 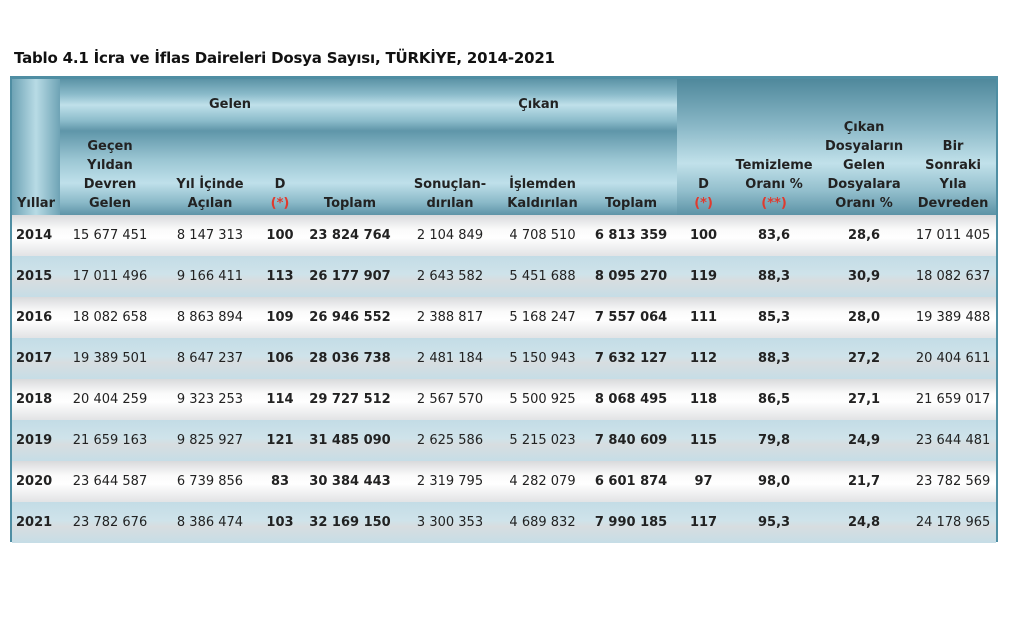 I want to click on cell-gecen-yildan: 21 659 163, so click(x=110, y=440).